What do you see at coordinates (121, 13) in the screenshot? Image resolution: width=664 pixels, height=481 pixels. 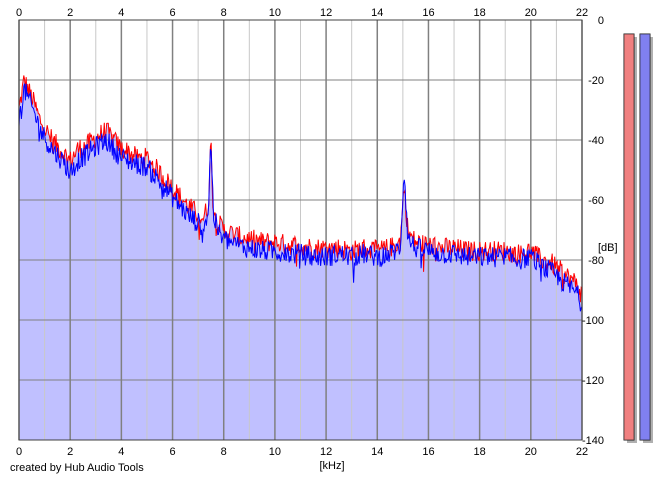 I see `x-tick-label-top: 4` at bounding box center [121, 13].